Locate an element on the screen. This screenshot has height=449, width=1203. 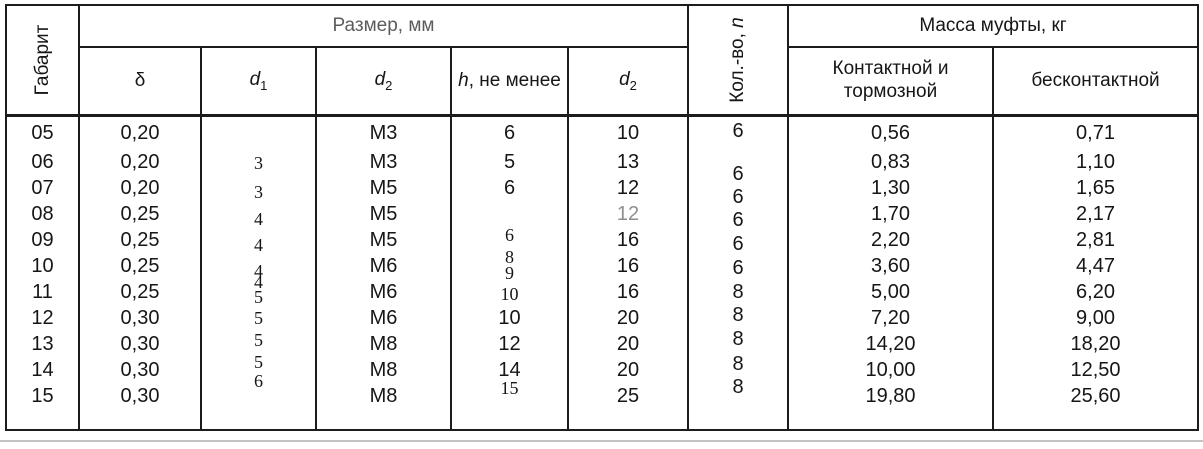
column-header-delta: δ is located at coordinates (140, 82).